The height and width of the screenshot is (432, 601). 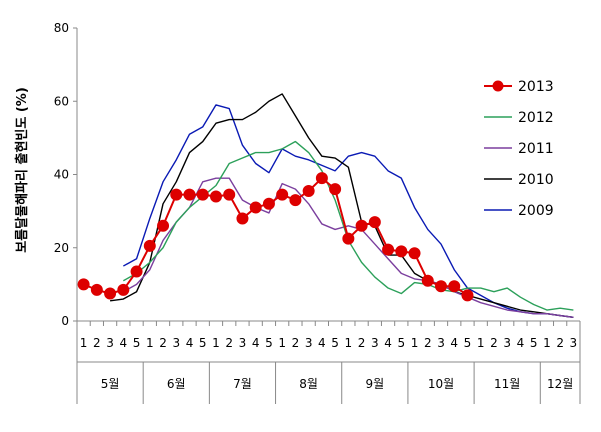 I want to click on month-label: 6월, so click(x=176, y=384).